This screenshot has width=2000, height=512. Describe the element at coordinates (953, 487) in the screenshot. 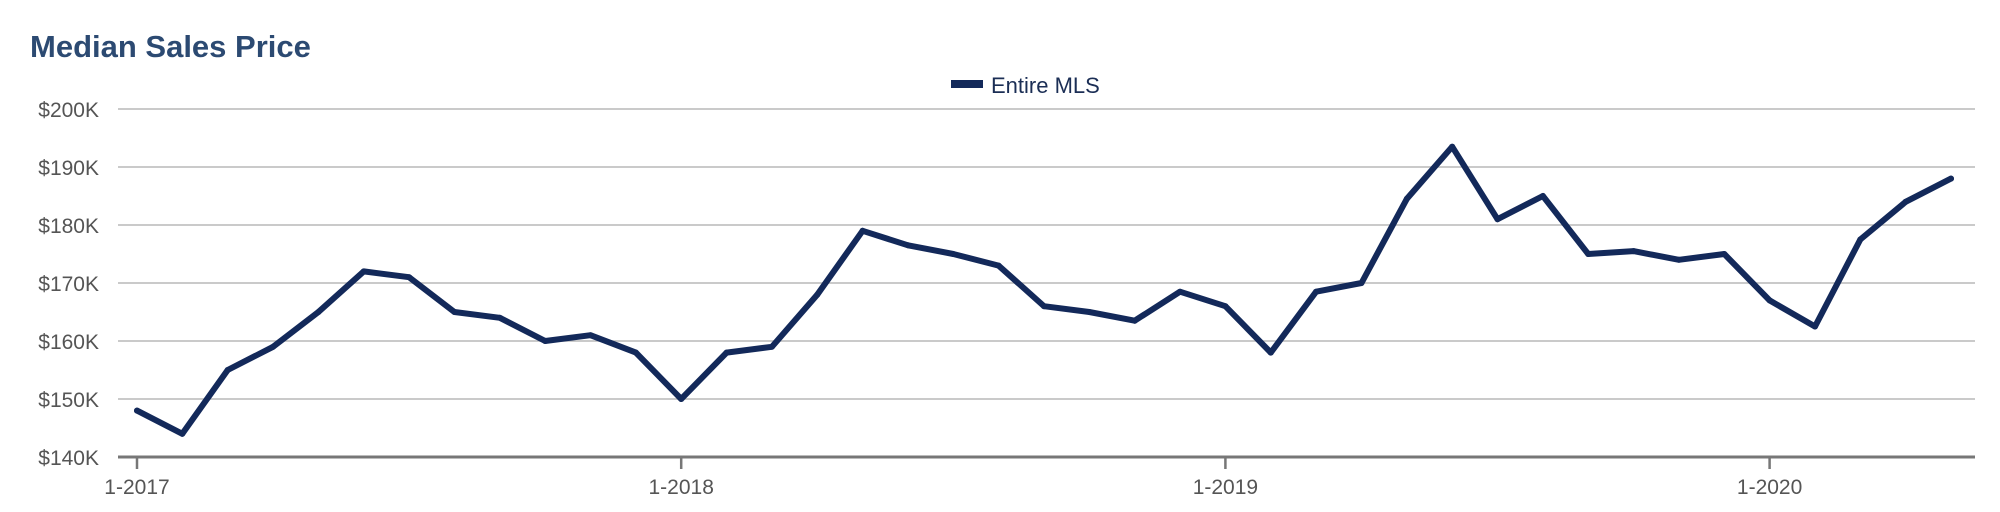

I see `x-axis-tick-labels: 1-2017 1-2018 1-2019 1-2020` at that location.